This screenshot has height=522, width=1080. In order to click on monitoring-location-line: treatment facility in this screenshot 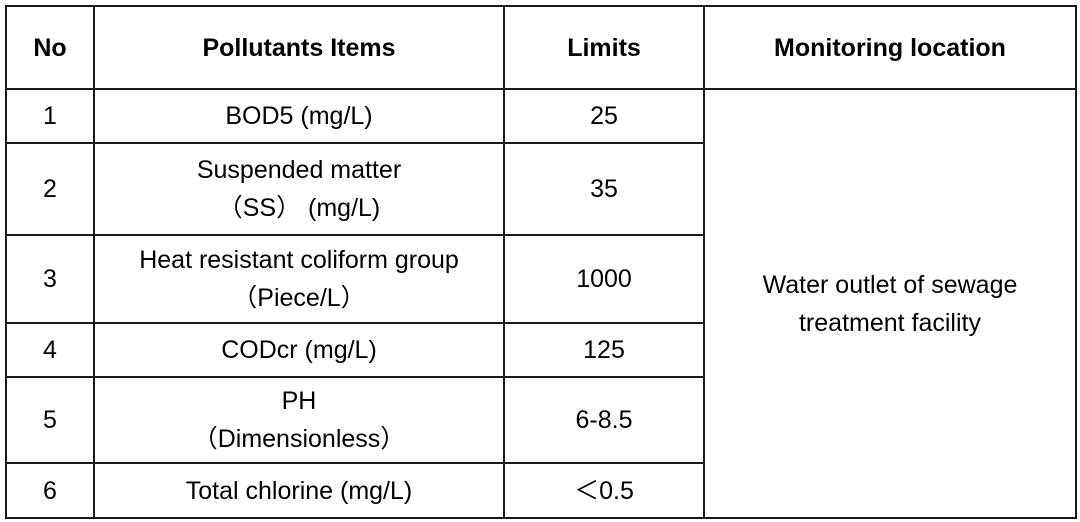, I will do `click(889, 322)`.